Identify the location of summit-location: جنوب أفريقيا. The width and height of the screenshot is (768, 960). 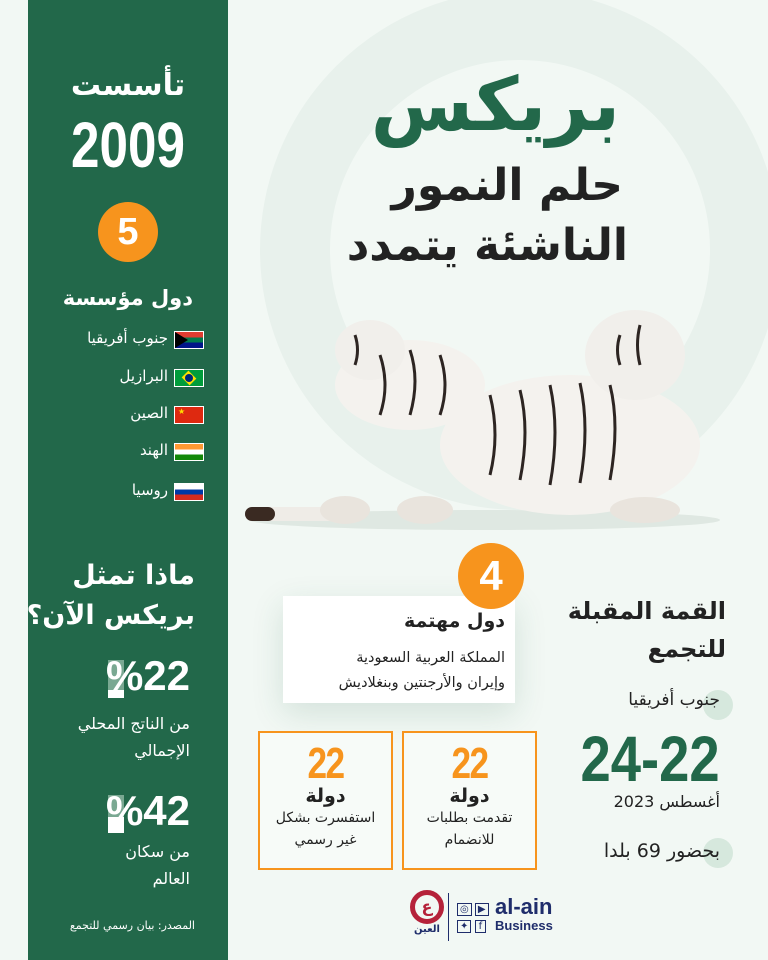
(674, 700).